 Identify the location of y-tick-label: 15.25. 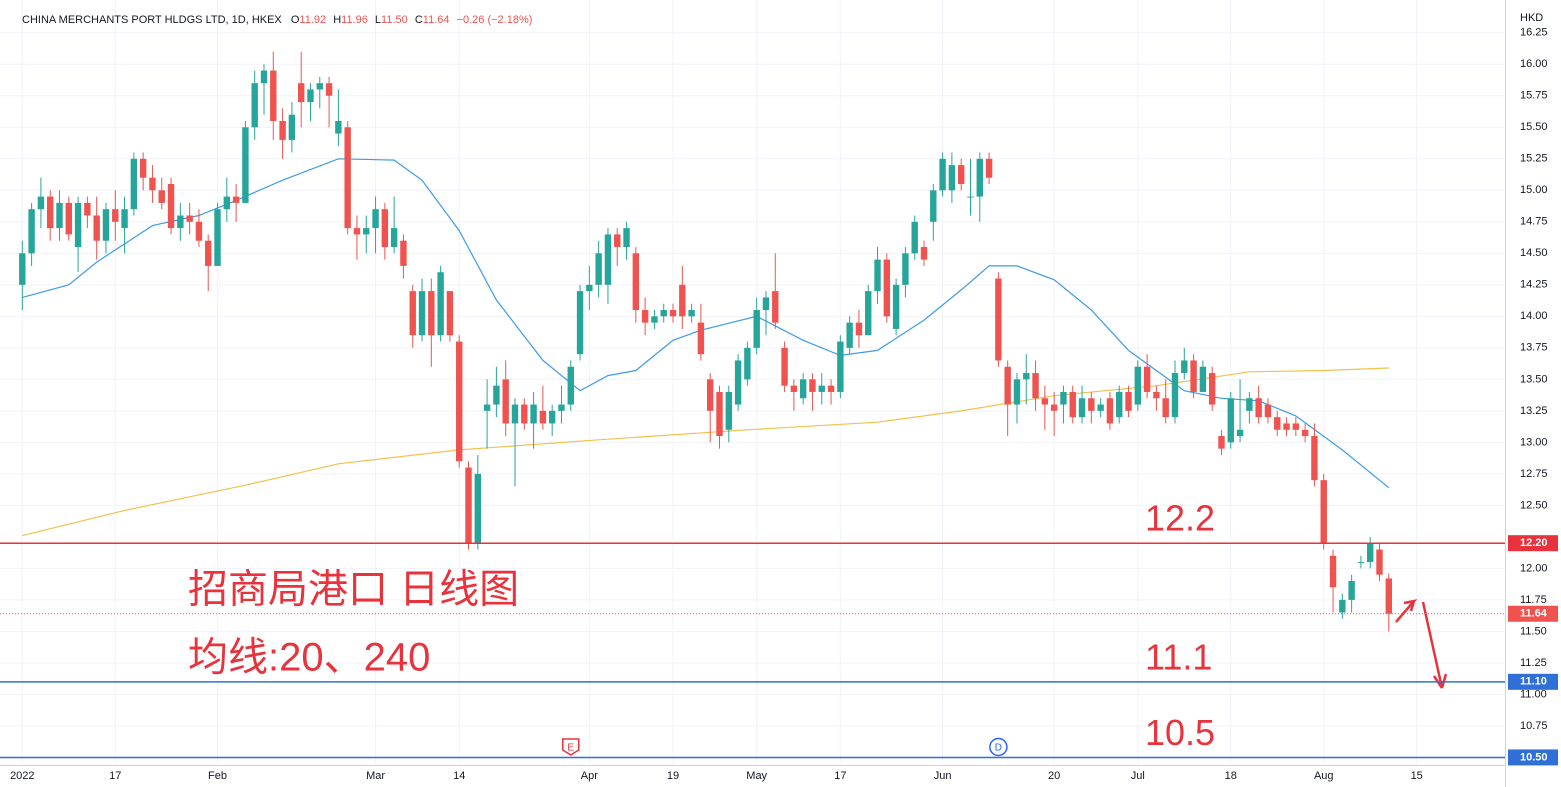
(1534, 159).